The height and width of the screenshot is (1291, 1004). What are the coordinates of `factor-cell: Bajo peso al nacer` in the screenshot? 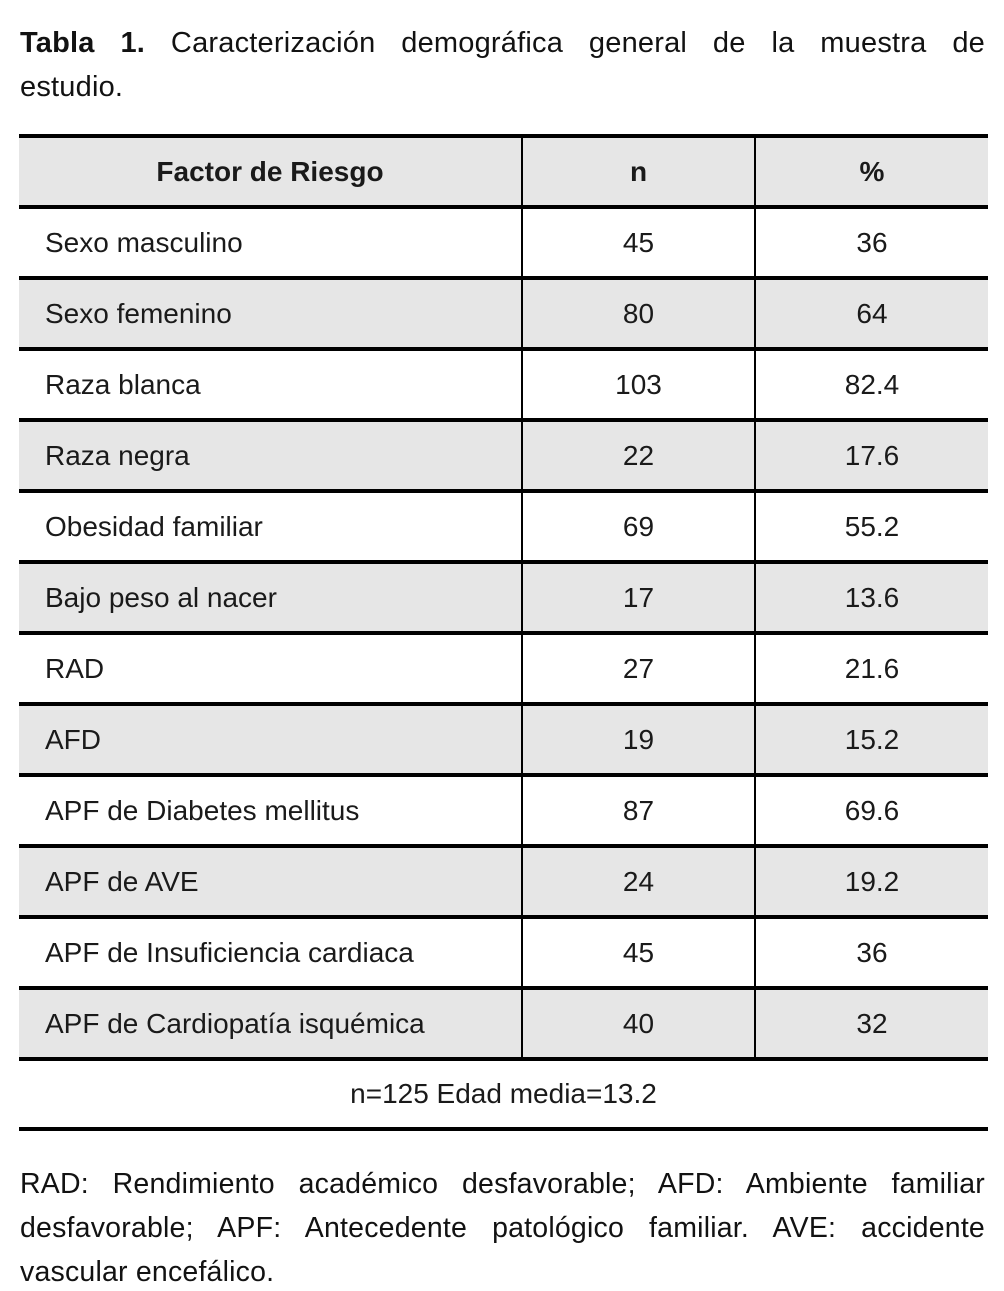 It's located at (161, 597).